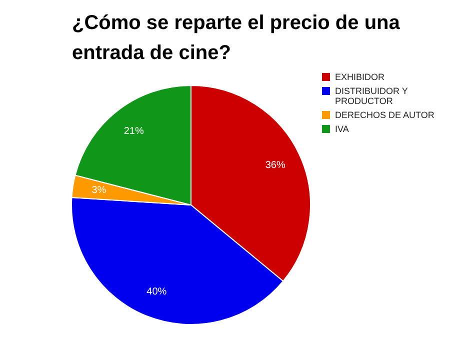 This screenshot has width=474, height=348. What do you see at coordinates (342, 129) in the screenshot?
I see `legend-label: IVA` at bounding box center [342, 129].